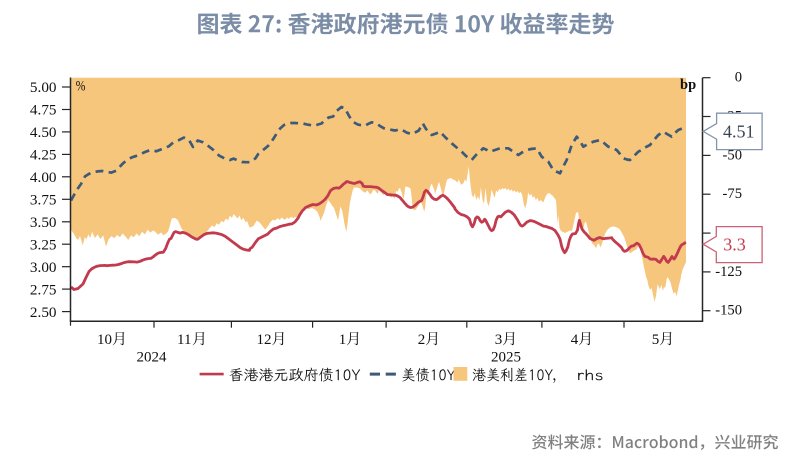  I want to click on svg-text: 4.50, so click(43, 132).